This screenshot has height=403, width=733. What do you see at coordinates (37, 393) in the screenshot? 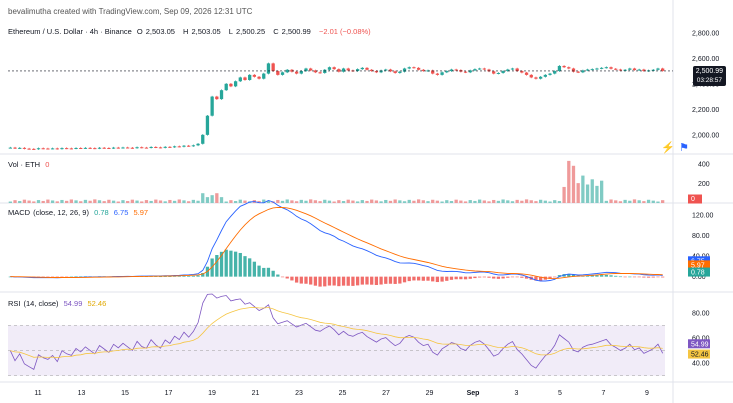
I see `x-tick-label: 11` at bounding box center [37, 393].